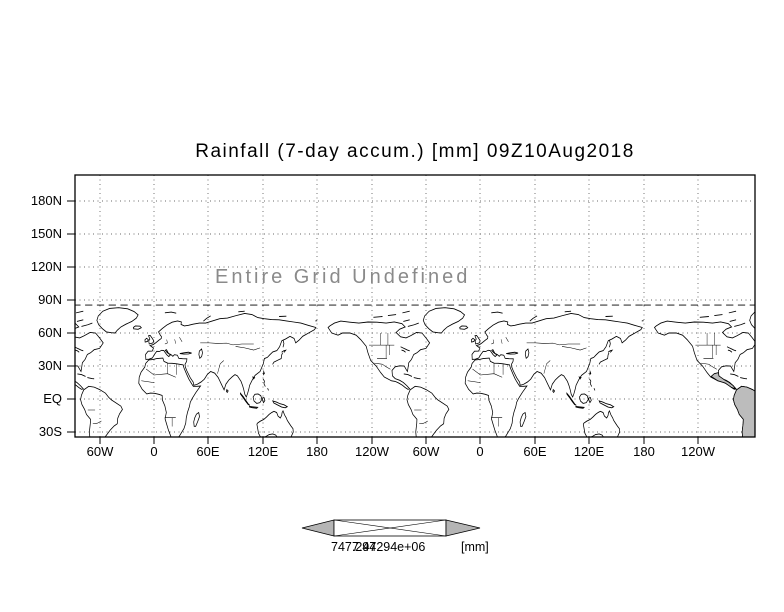 The image size is (784, 612). I want to click on colorbar, so click(391, 528).